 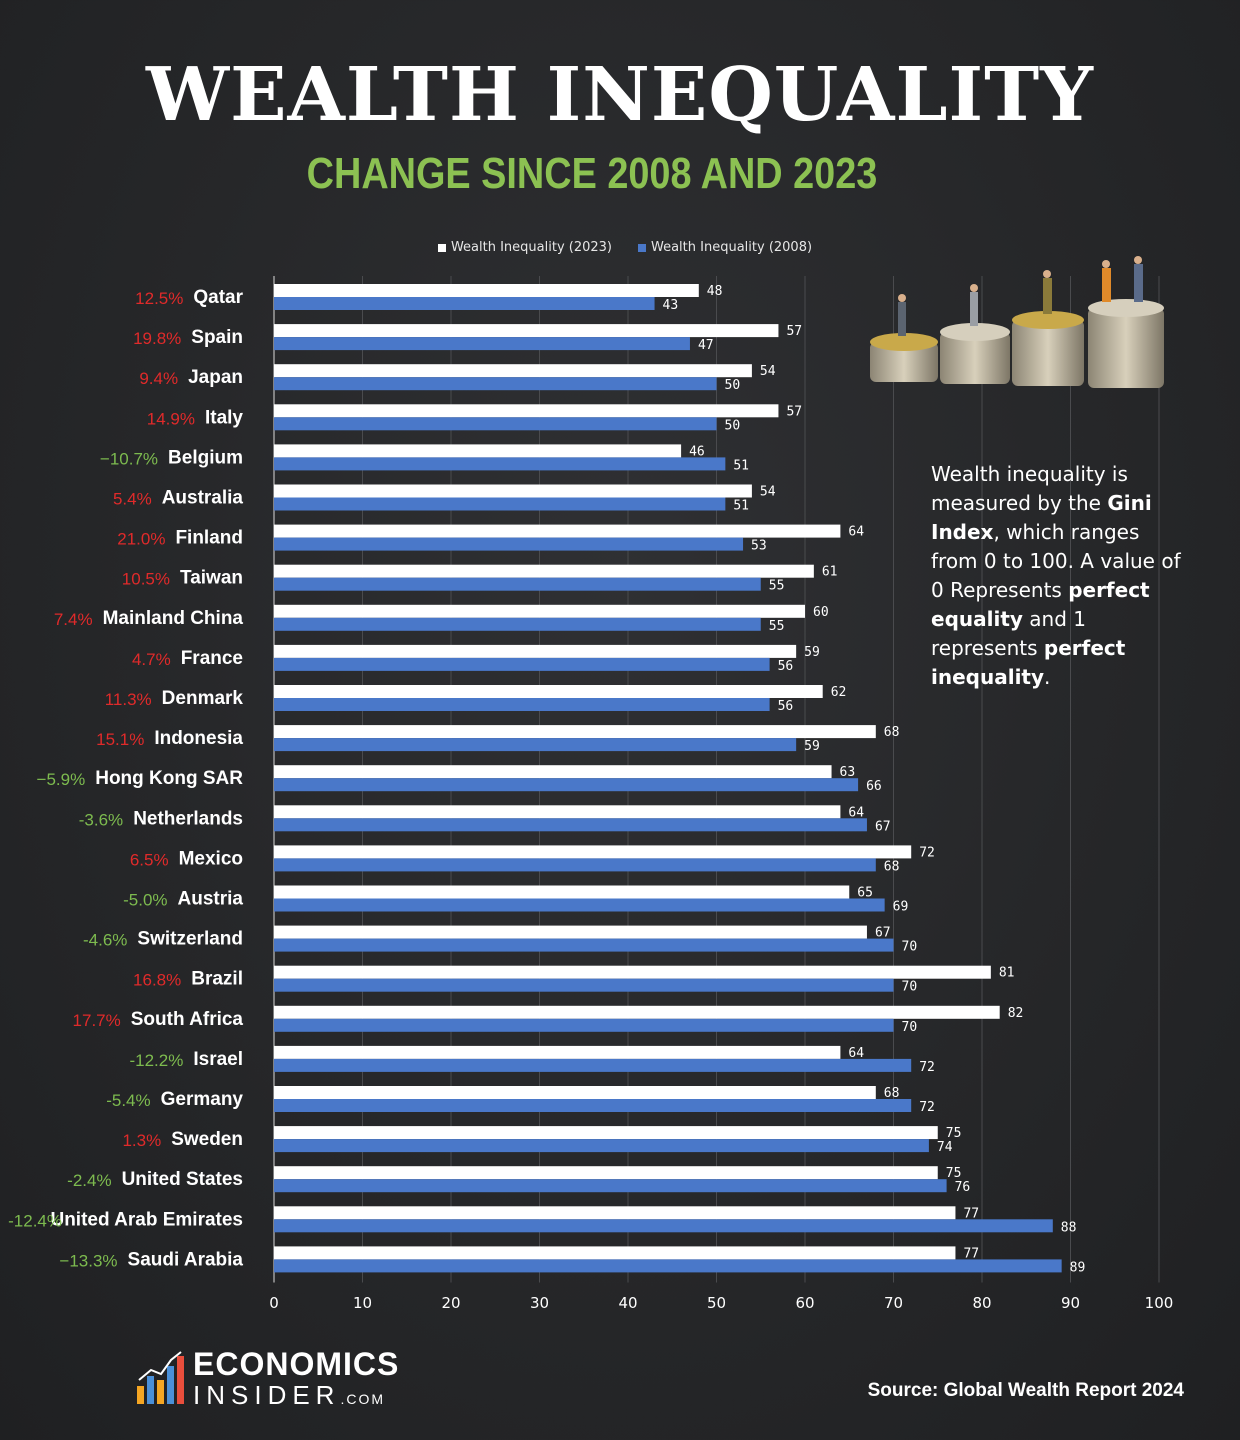 What do you see at coordinates (927, 852) in the screenshot?
I see `data-label-2023: 72` at bounding box center [927, 852].